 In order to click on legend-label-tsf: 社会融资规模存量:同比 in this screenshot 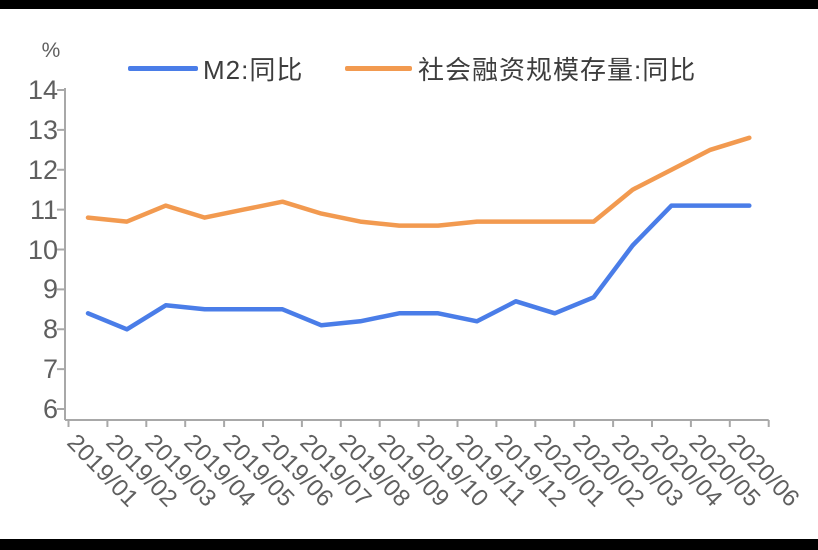, I will do `click(557, 70)`.